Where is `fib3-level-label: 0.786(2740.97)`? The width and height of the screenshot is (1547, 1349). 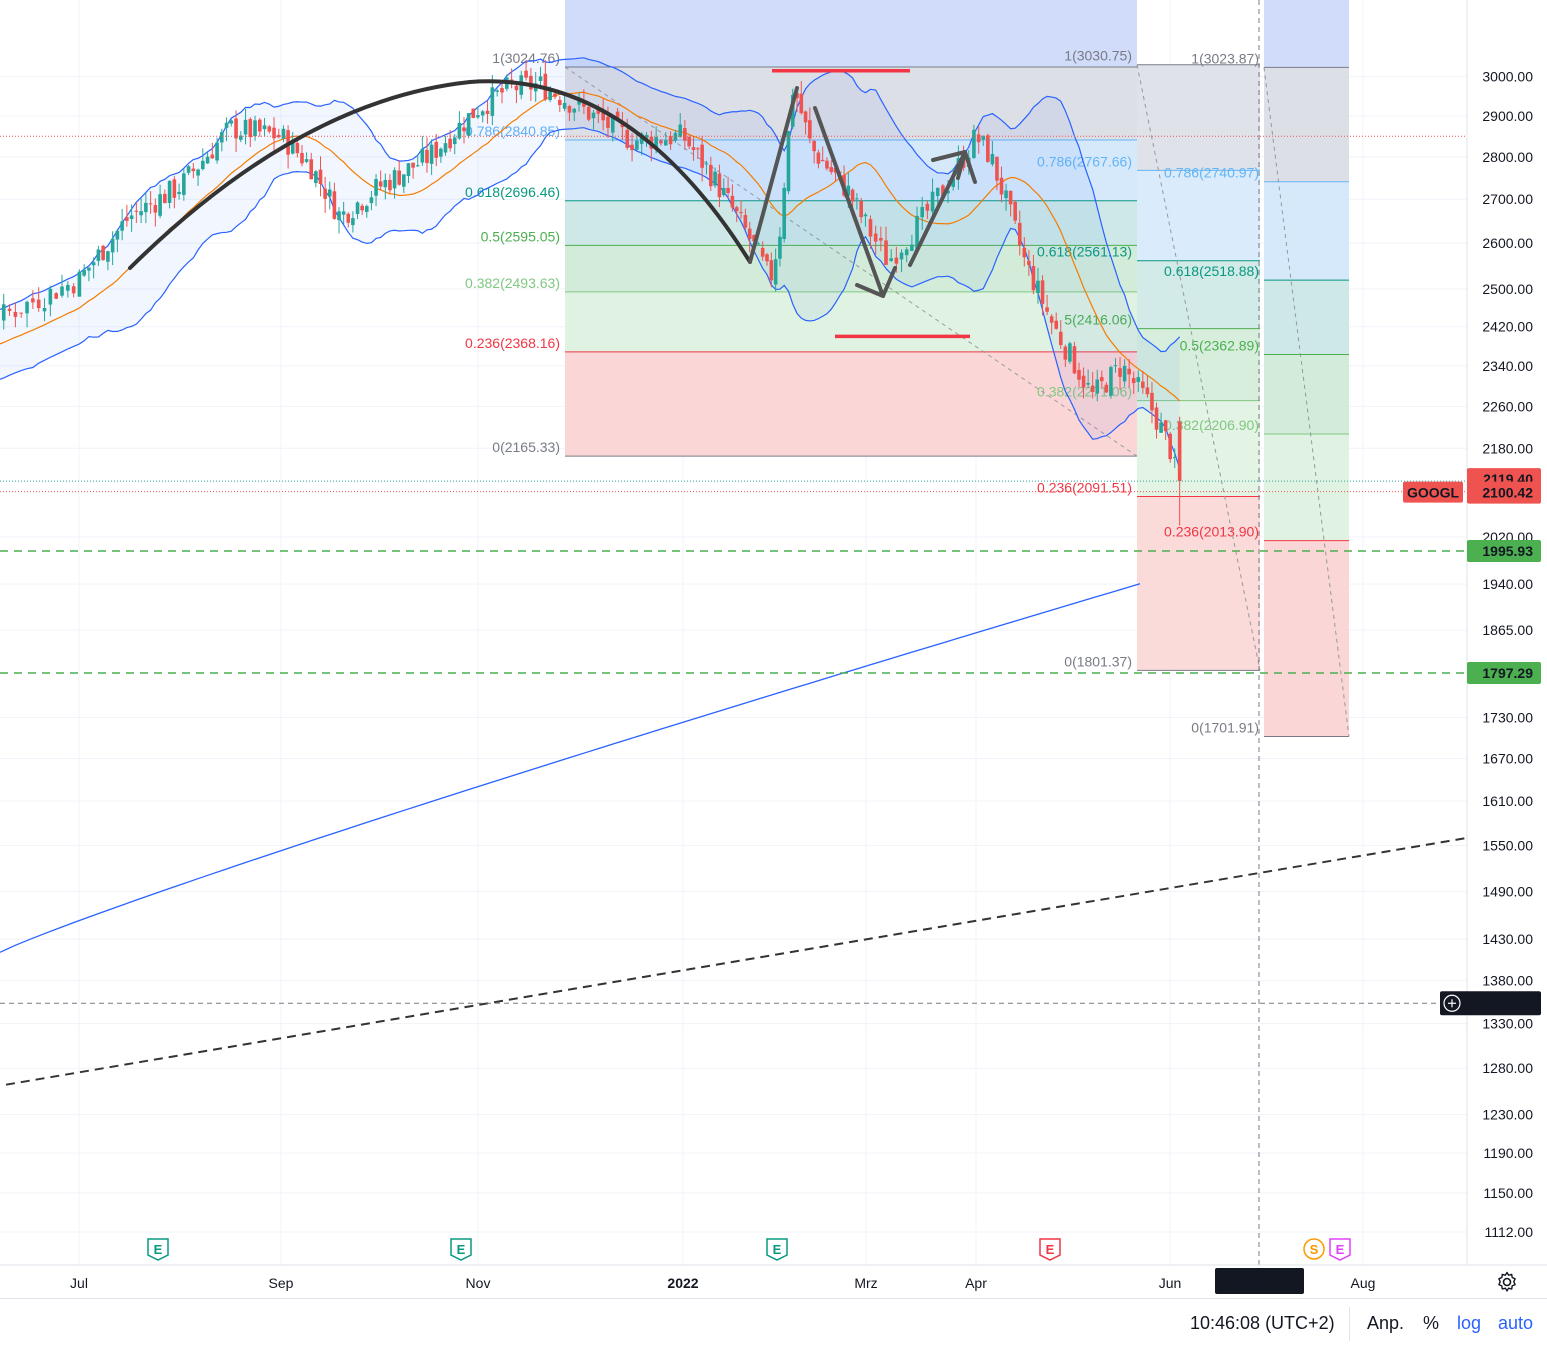 fib3-level-label: 0.786(2740.97) is located at coordinates (1211, 173).